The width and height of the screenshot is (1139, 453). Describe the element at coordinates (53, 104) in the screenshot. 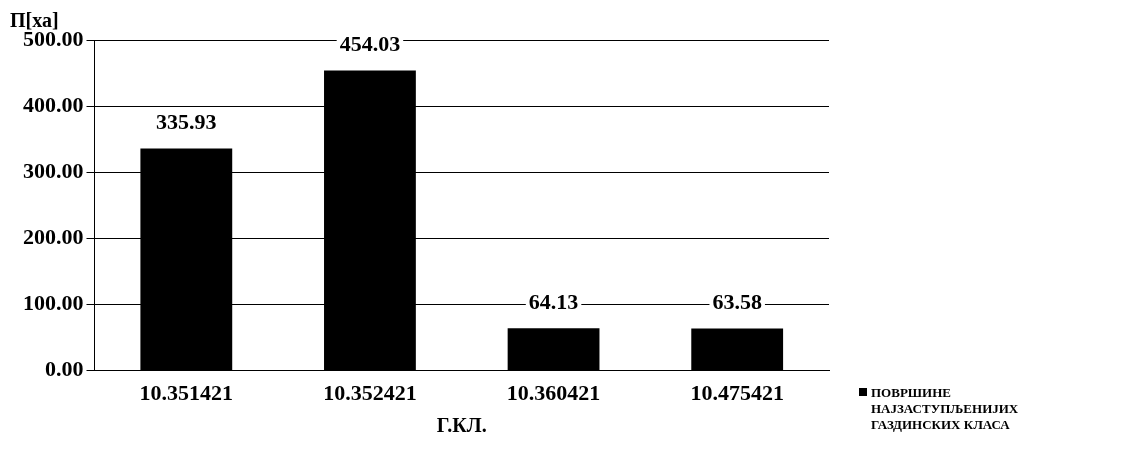

I see `y-tick-label: 400.00` at that location.